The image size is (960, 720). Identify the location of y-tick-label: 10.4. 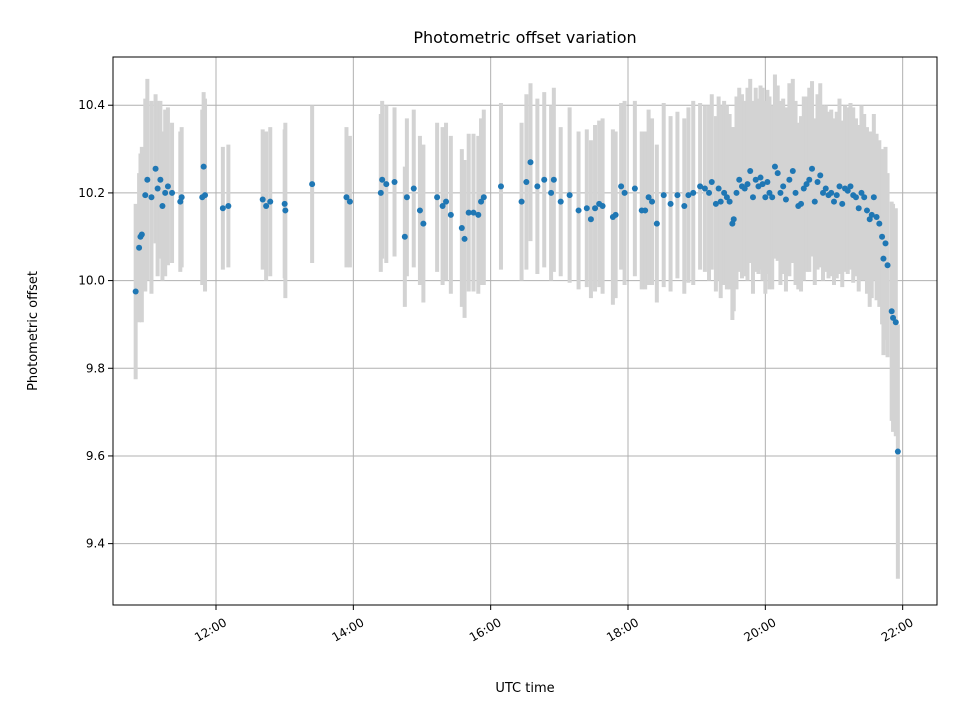
(91, 105).